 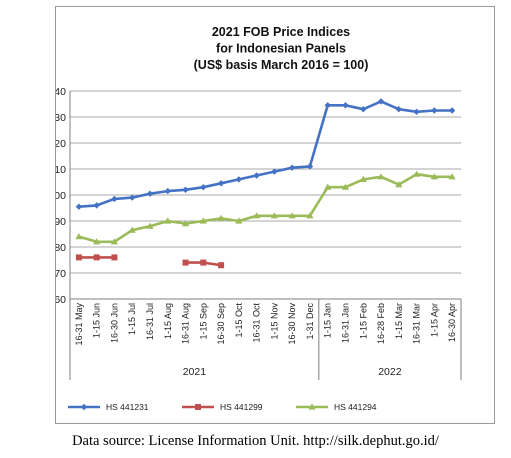 What do you see at coordinates (97, 320) in the screenshot?
I see `x-tick-label: 1-15 Jun` at bounding box center [97, 320].